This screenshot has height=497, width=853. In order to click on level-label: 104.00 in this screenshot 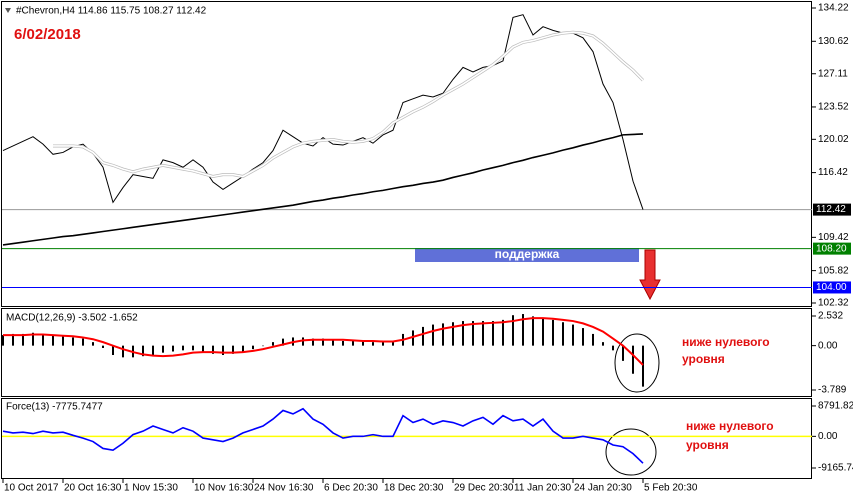, I will do `click(831, 287)`.